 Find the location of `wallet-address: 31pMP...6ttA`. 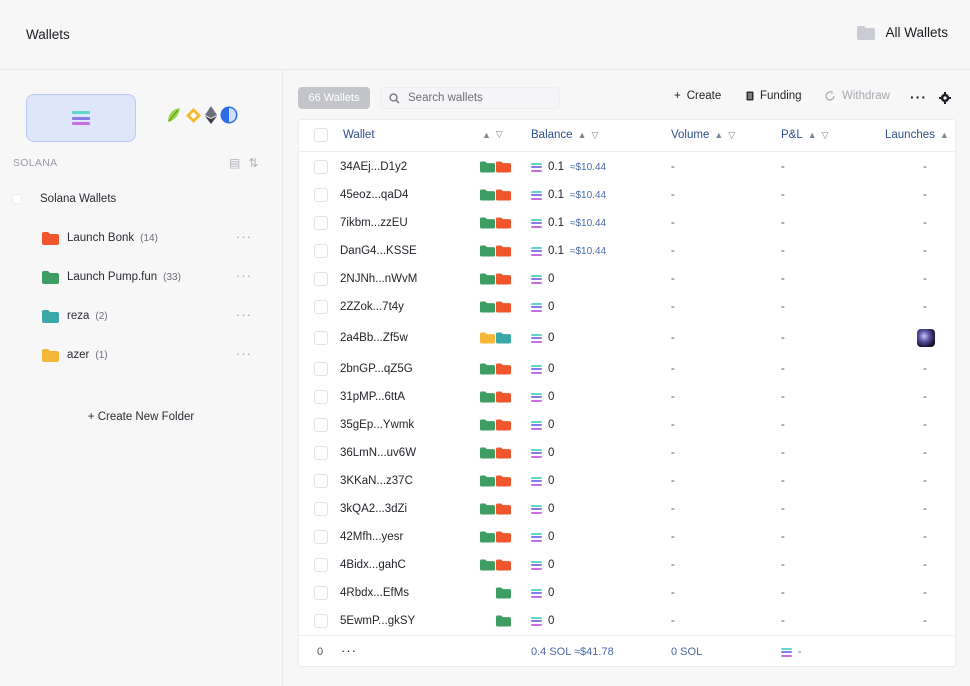

wallet-address: 31pMP...6ttA is located at coordinates (372, 397).